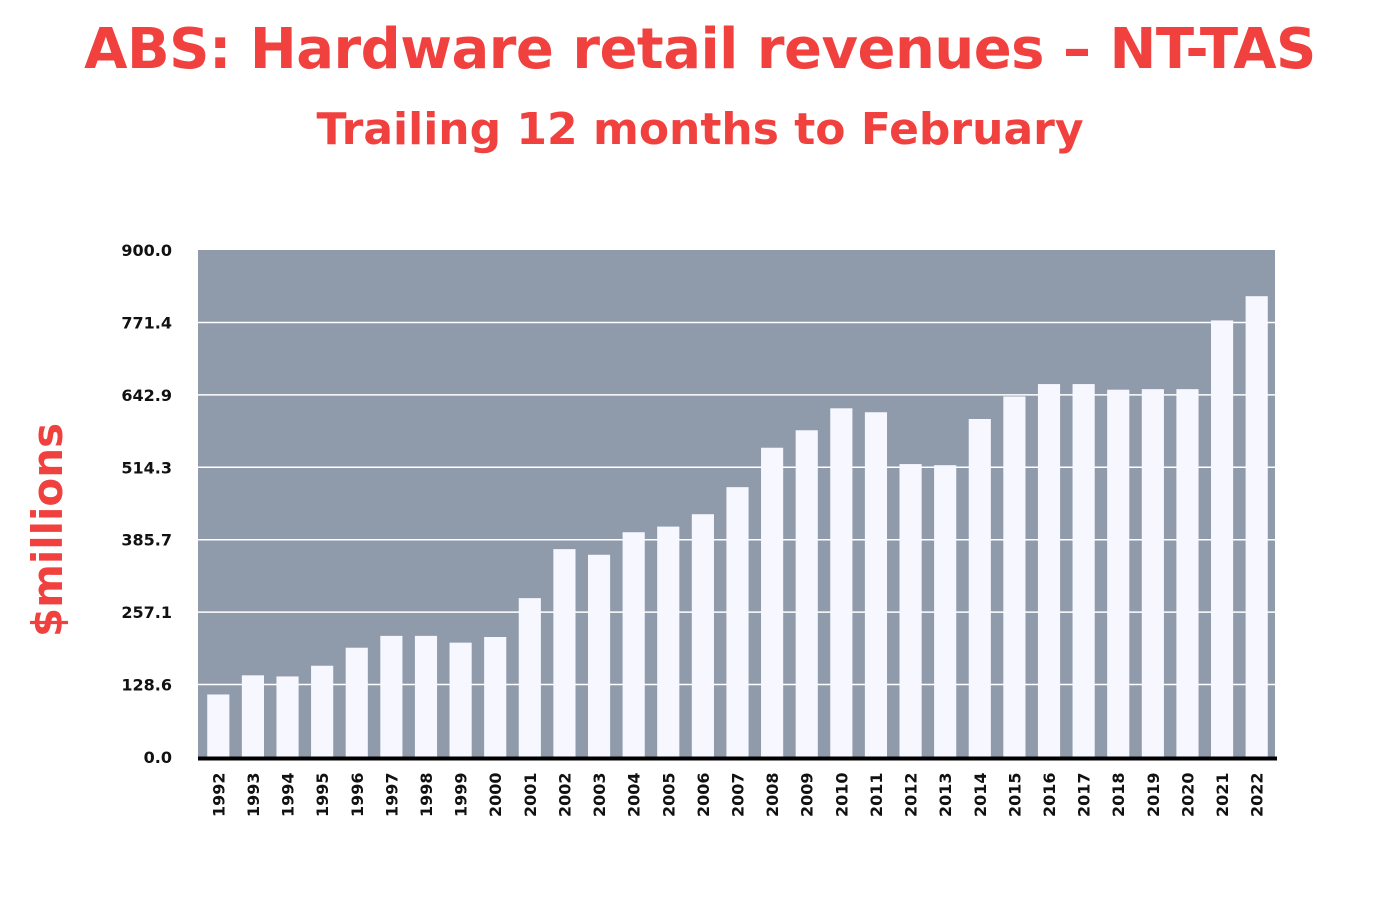 This screenshot has height=900, width=1400. What do you see at coordinates (841, 582) in the screenshot?
I see `bar-2010` at bounding box center [841, 582].